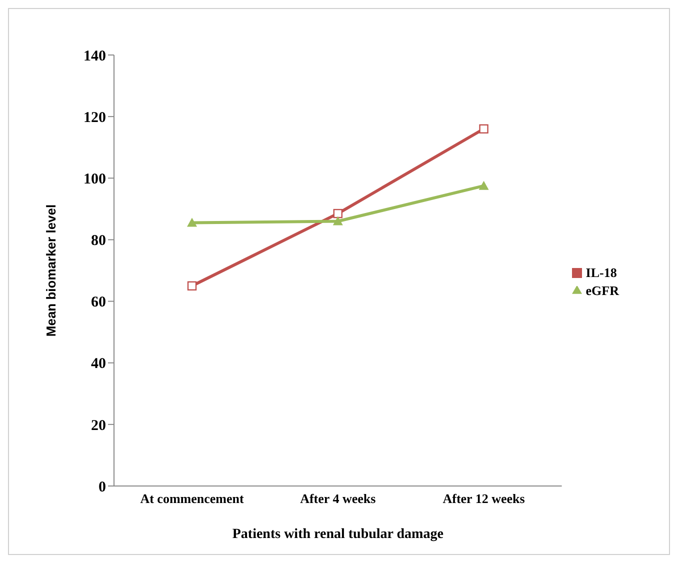 The width and height of the screenshot is (678, 563). What do you see at coordinates (95, 118) in the screenshot?
I see `y-tick-label: 120` at bounding box center [95, 118].